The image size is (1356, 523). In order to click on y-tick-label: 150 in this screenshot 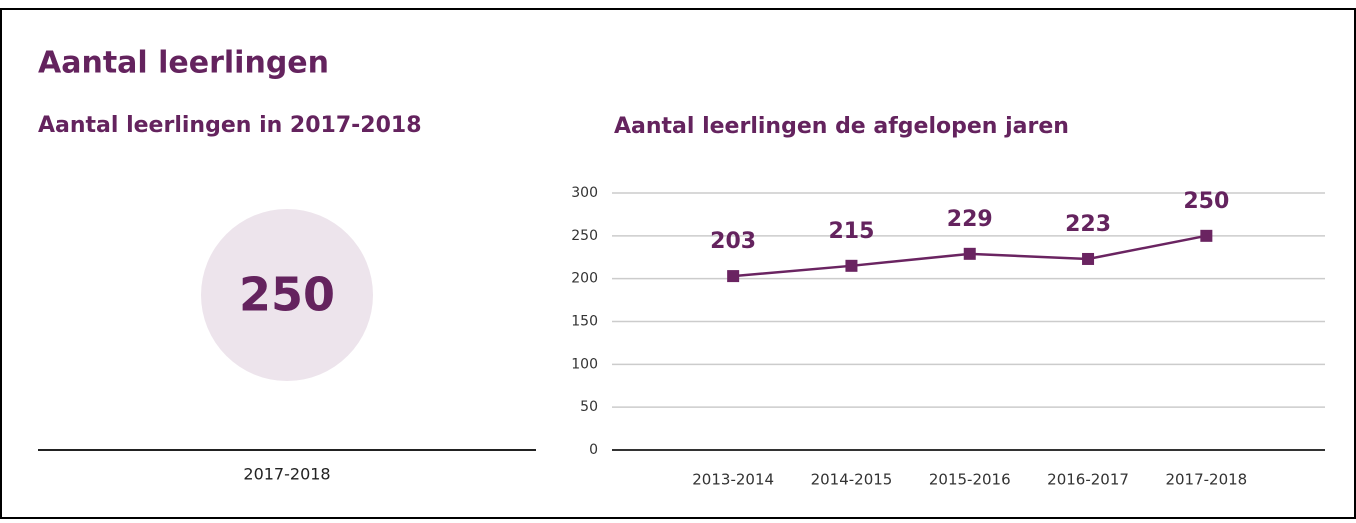, I will do `click(584, 322)`.